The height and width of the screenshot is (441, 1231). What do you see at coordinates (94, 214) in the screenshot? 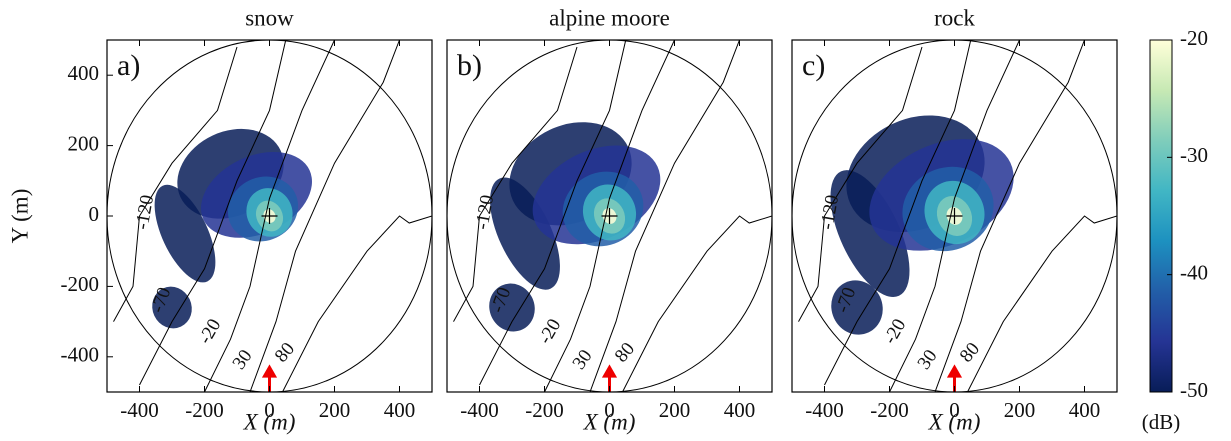
I see `y-tick-label: 0` at bounding box center [94, 214].